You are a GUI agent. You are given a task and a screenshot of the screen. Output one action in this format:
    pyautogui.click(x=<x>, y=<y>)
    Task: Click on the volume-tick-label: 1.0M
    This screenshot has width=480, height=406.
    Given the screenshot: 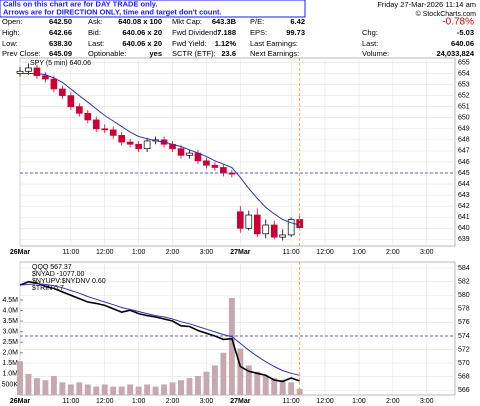 What is the action you would take?
    pyautogui.click(x=10, y=374)
    